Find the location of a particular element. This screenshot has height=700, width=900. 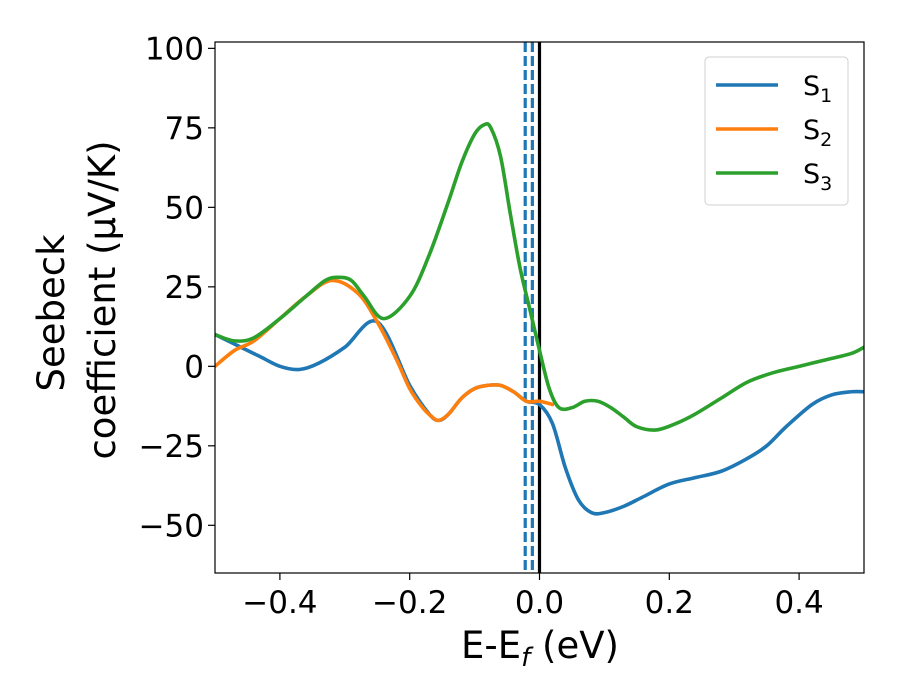

legend-label-s1: S1 is located at coordinates (817, 89).